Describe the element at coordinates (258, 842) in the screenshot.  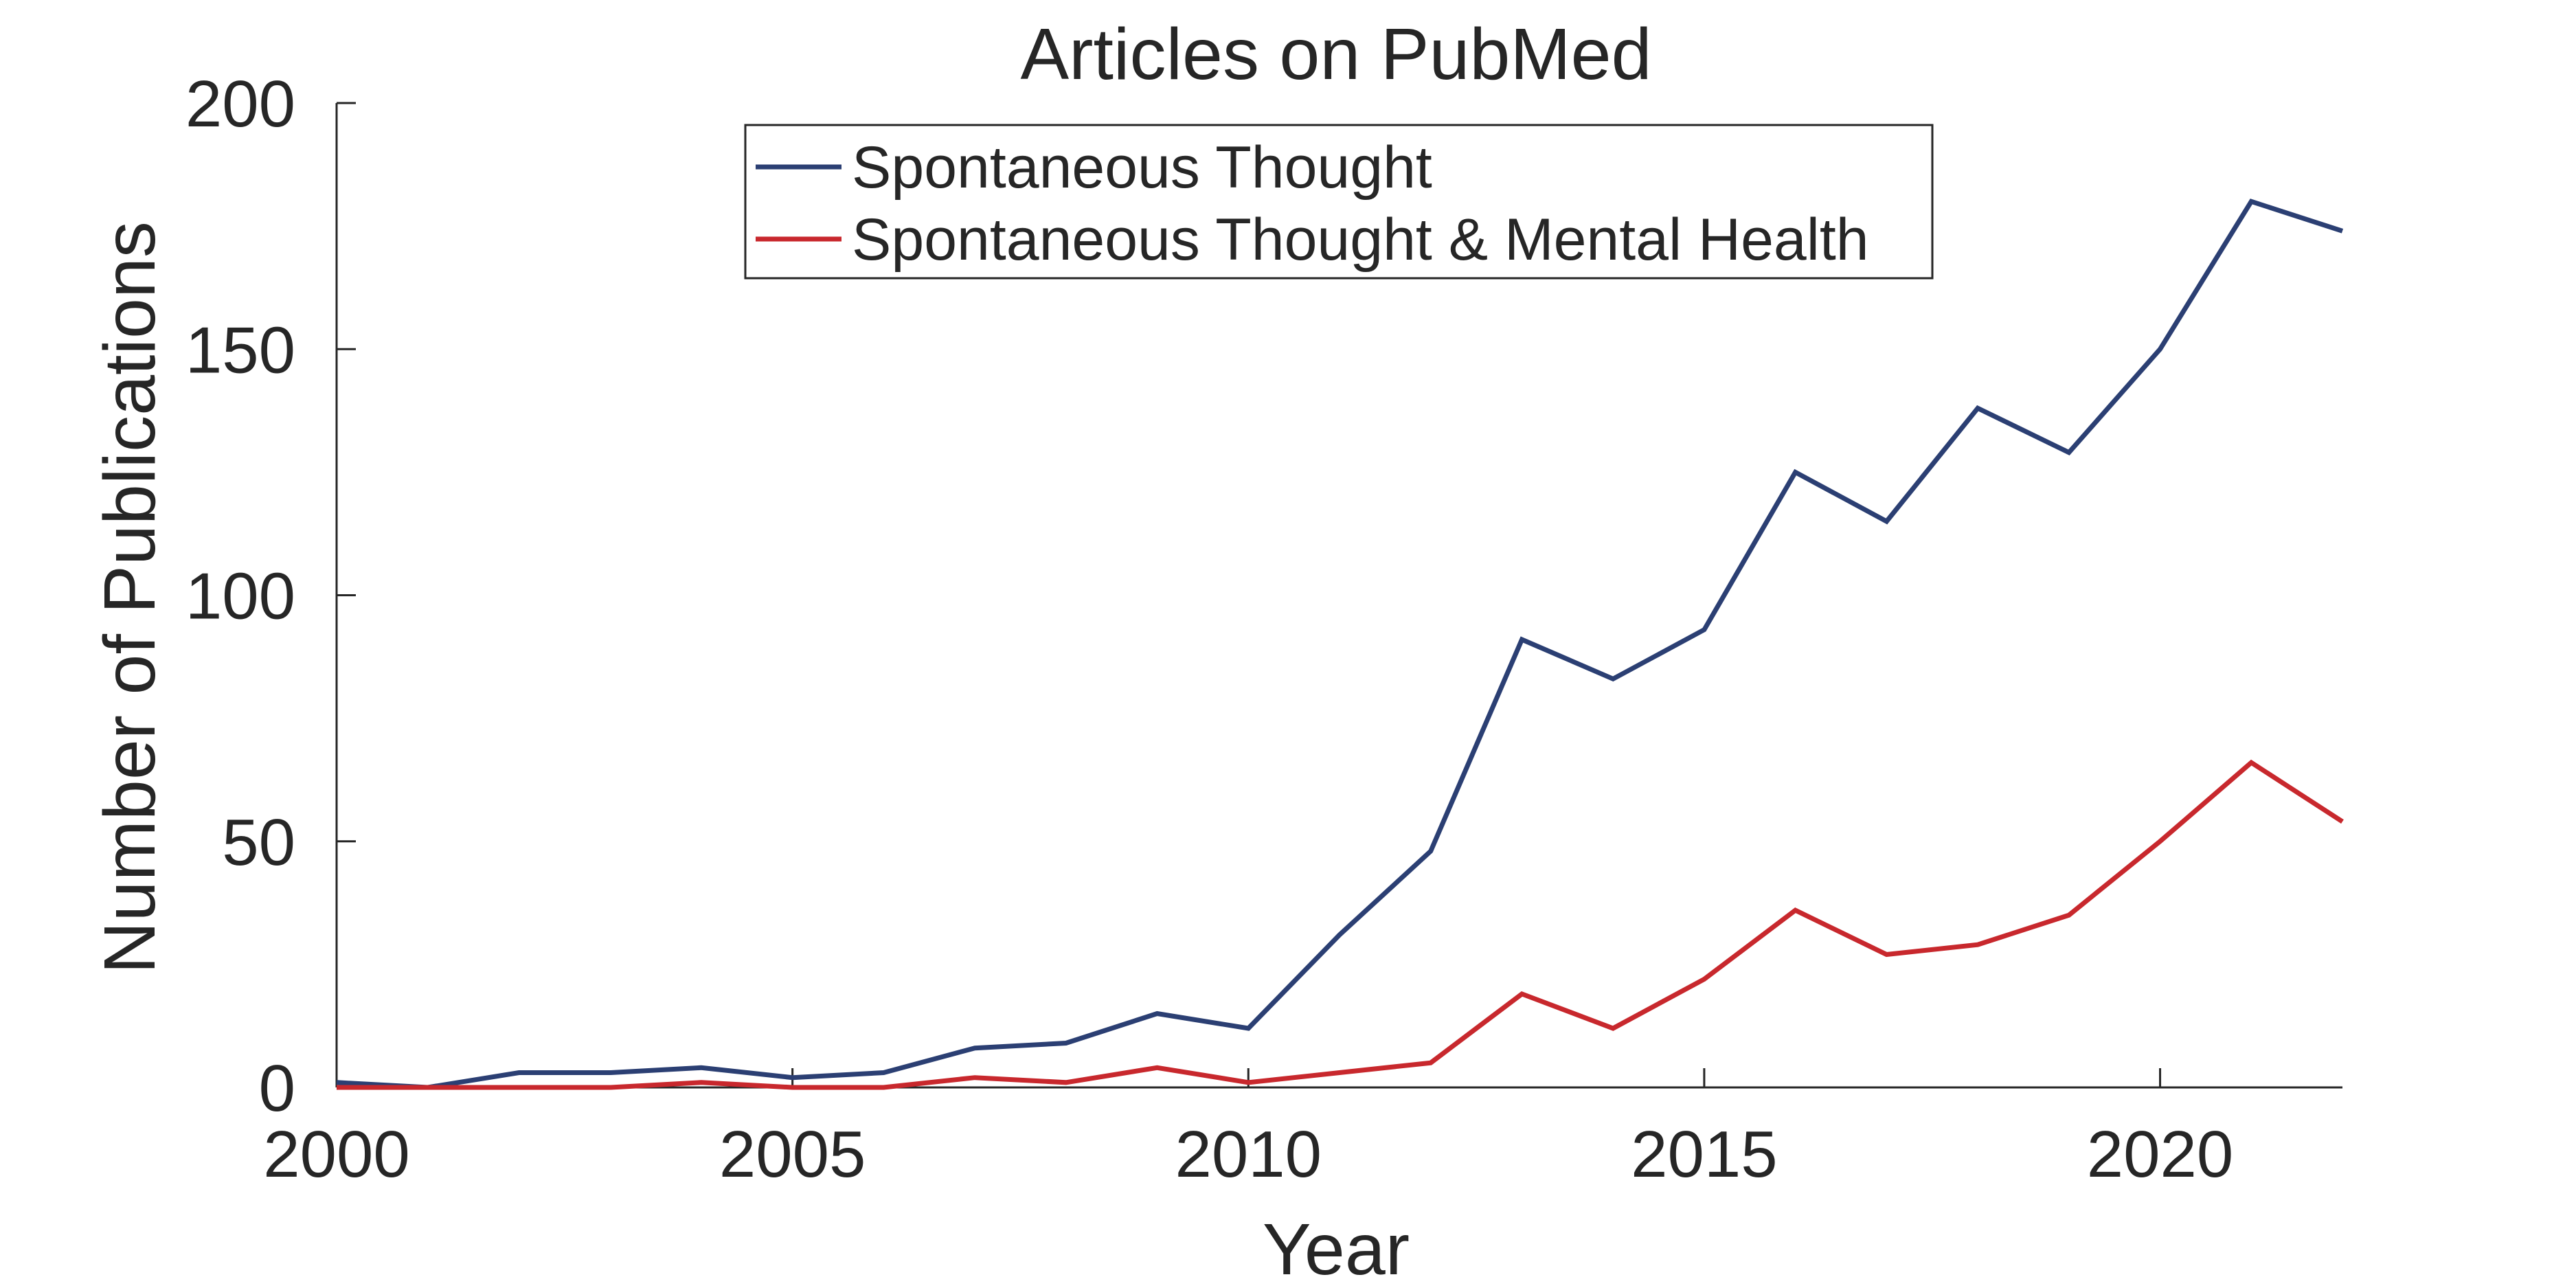
I see `y-tick-label: 50` at that location.